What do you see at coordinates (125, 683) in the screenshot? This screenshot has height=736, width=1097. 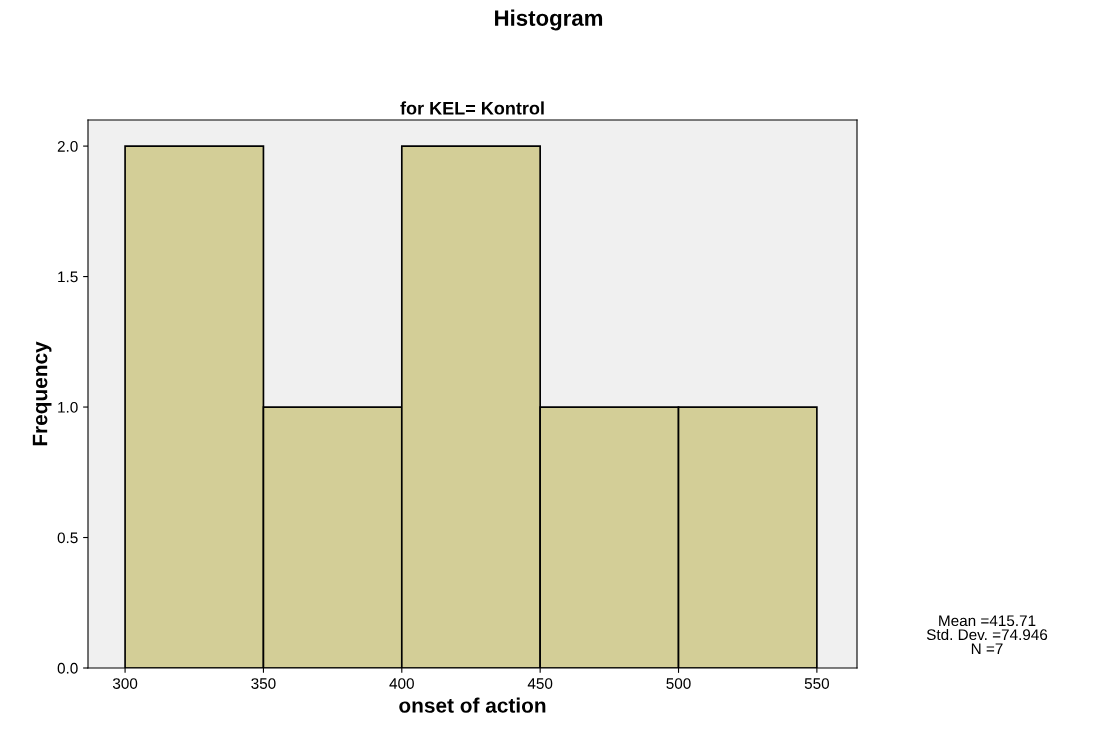 I see `x-tick-label: 300` at bounding box center [125, 683].